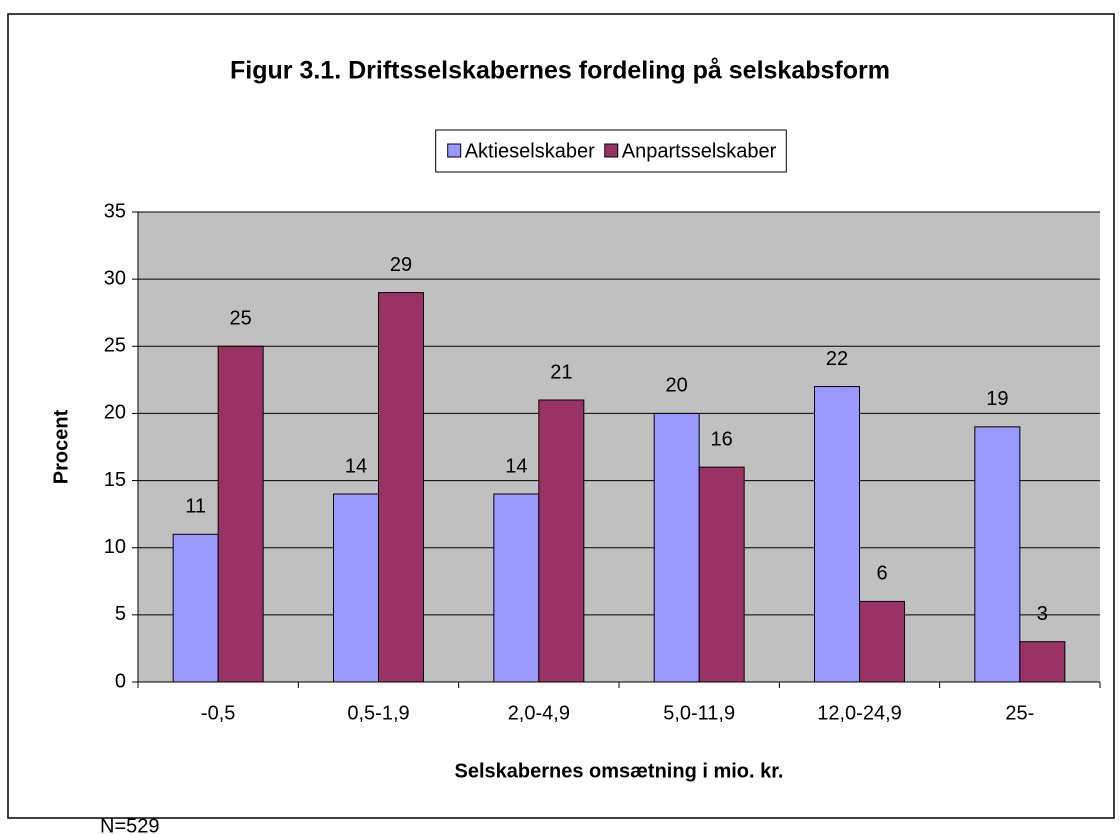  What do you see at coordinates (699, 713) in the screenshot?
I see `x-tick-label: 5,0-11,9` at bounding box center [699, 713].